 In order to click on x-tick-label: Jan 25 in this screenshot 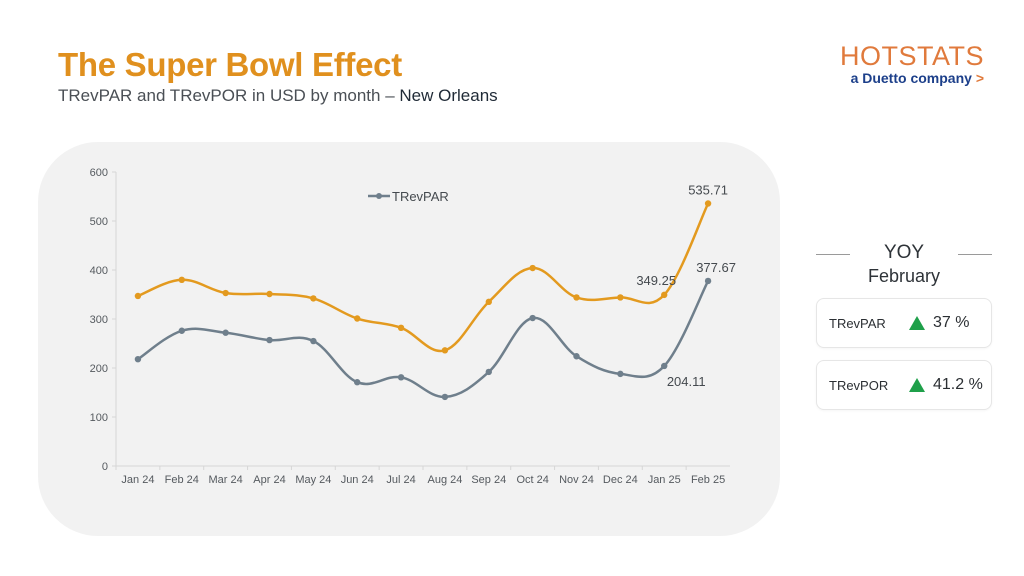, I will do `click(664, 480)`.